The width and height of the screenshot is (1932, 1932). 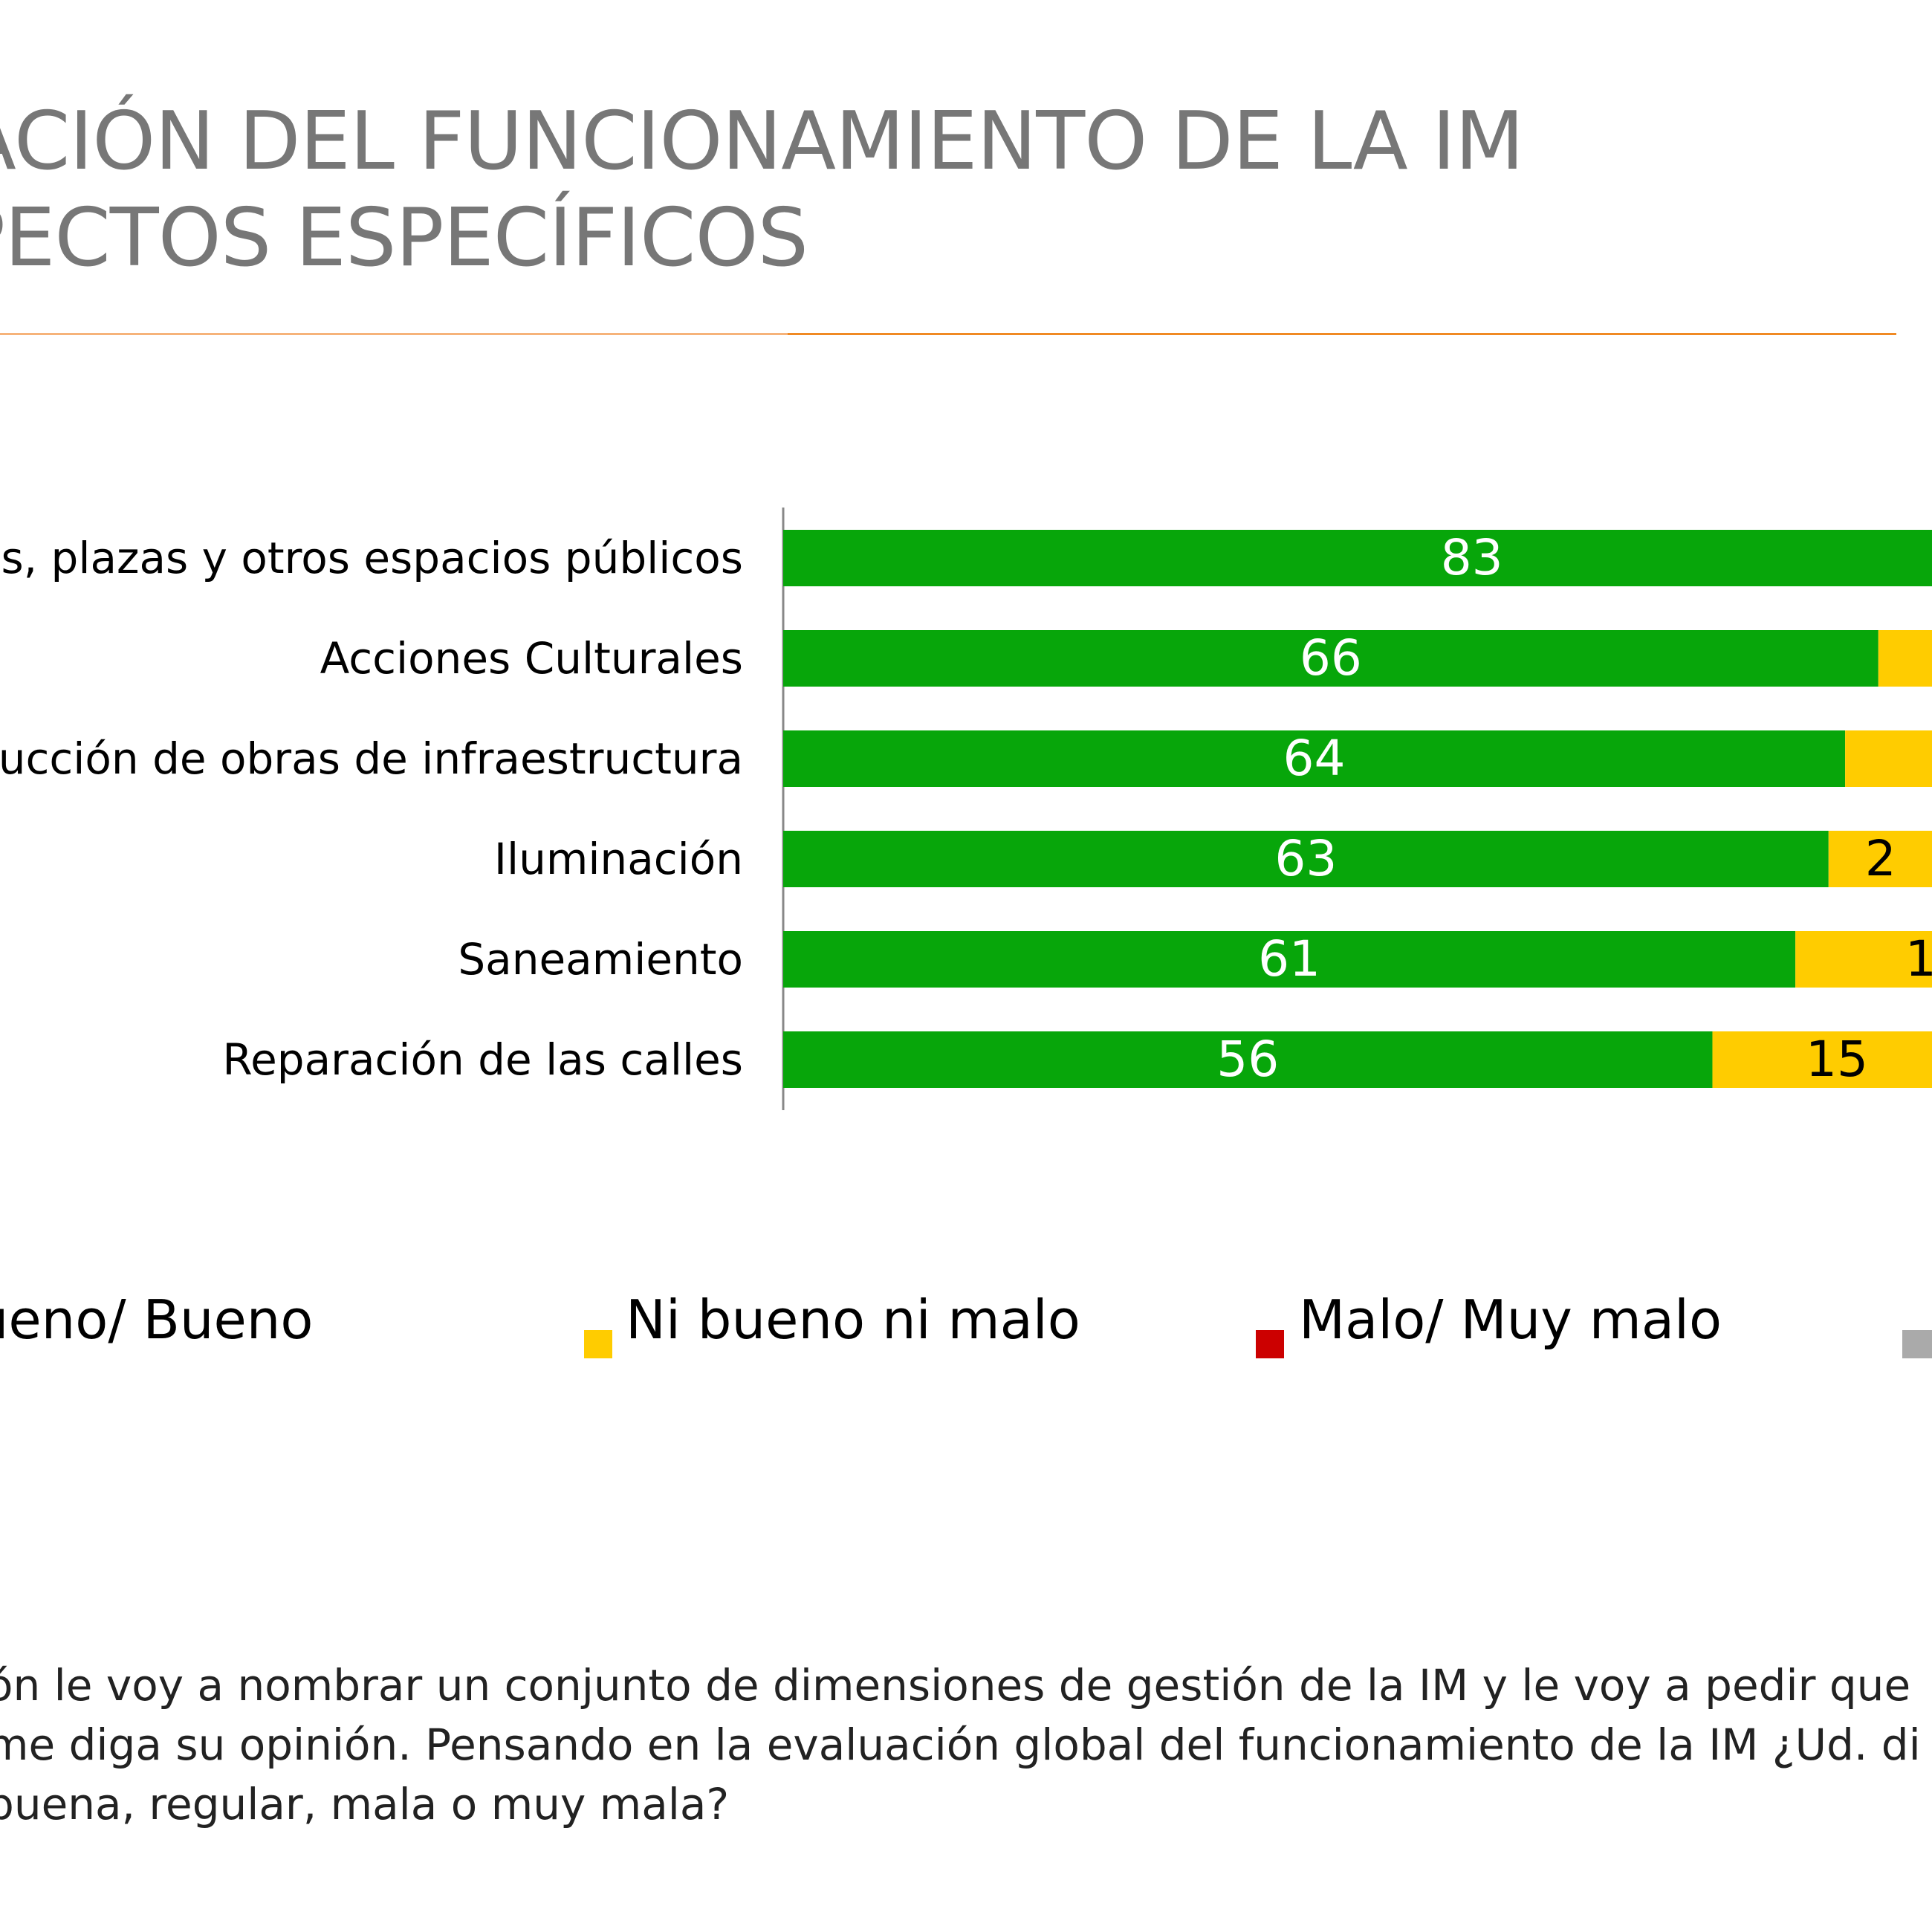 What do you see at coordinates (531, 658) in the screenshot?
I see `category-label: Acciones Culturales` at bounding box center [531, 658].